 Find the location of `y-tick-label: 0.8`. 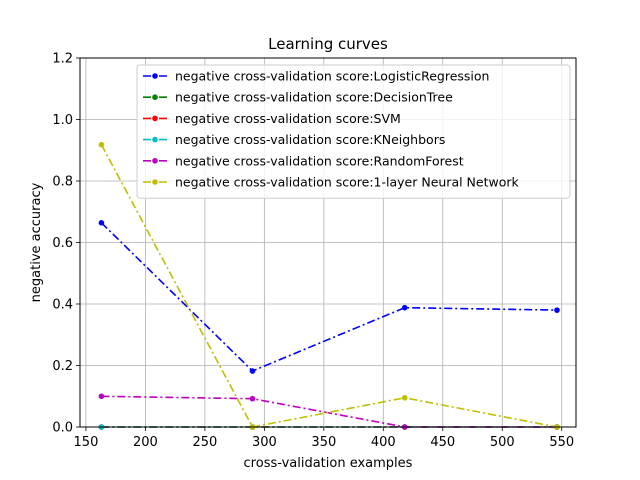

y-tick-label: 0.8 is located at coordinates (62, 182).